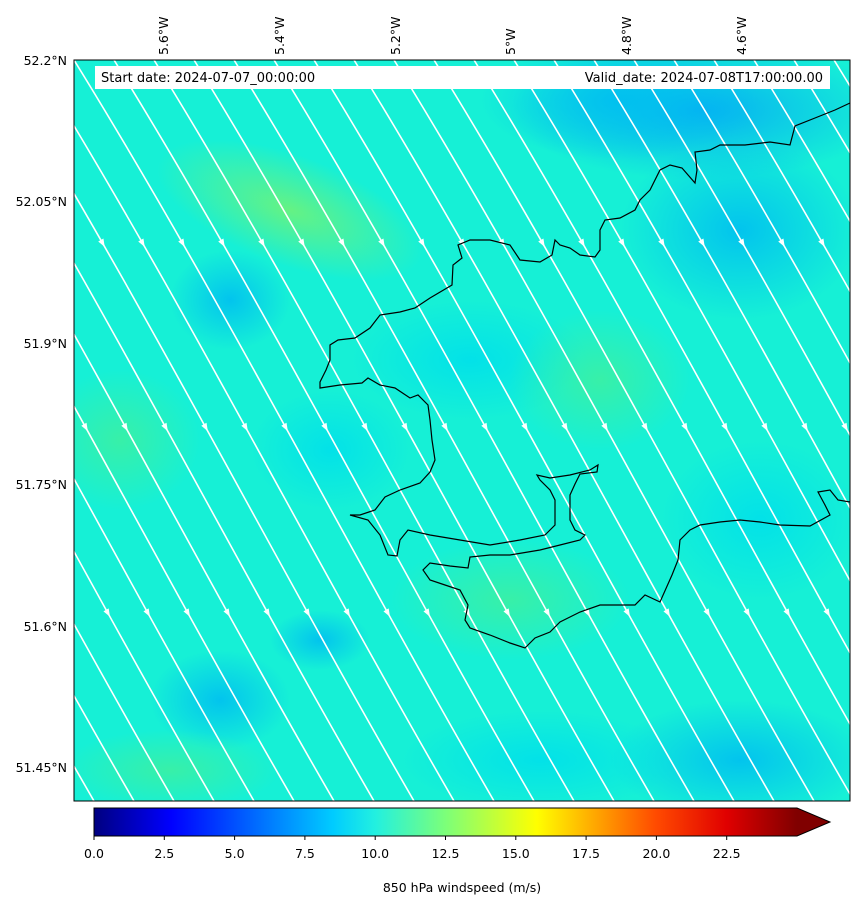  Describe the element at coordinates (45, 343) in the screenshot. I see `lat-label: 51.9°N` at that location.